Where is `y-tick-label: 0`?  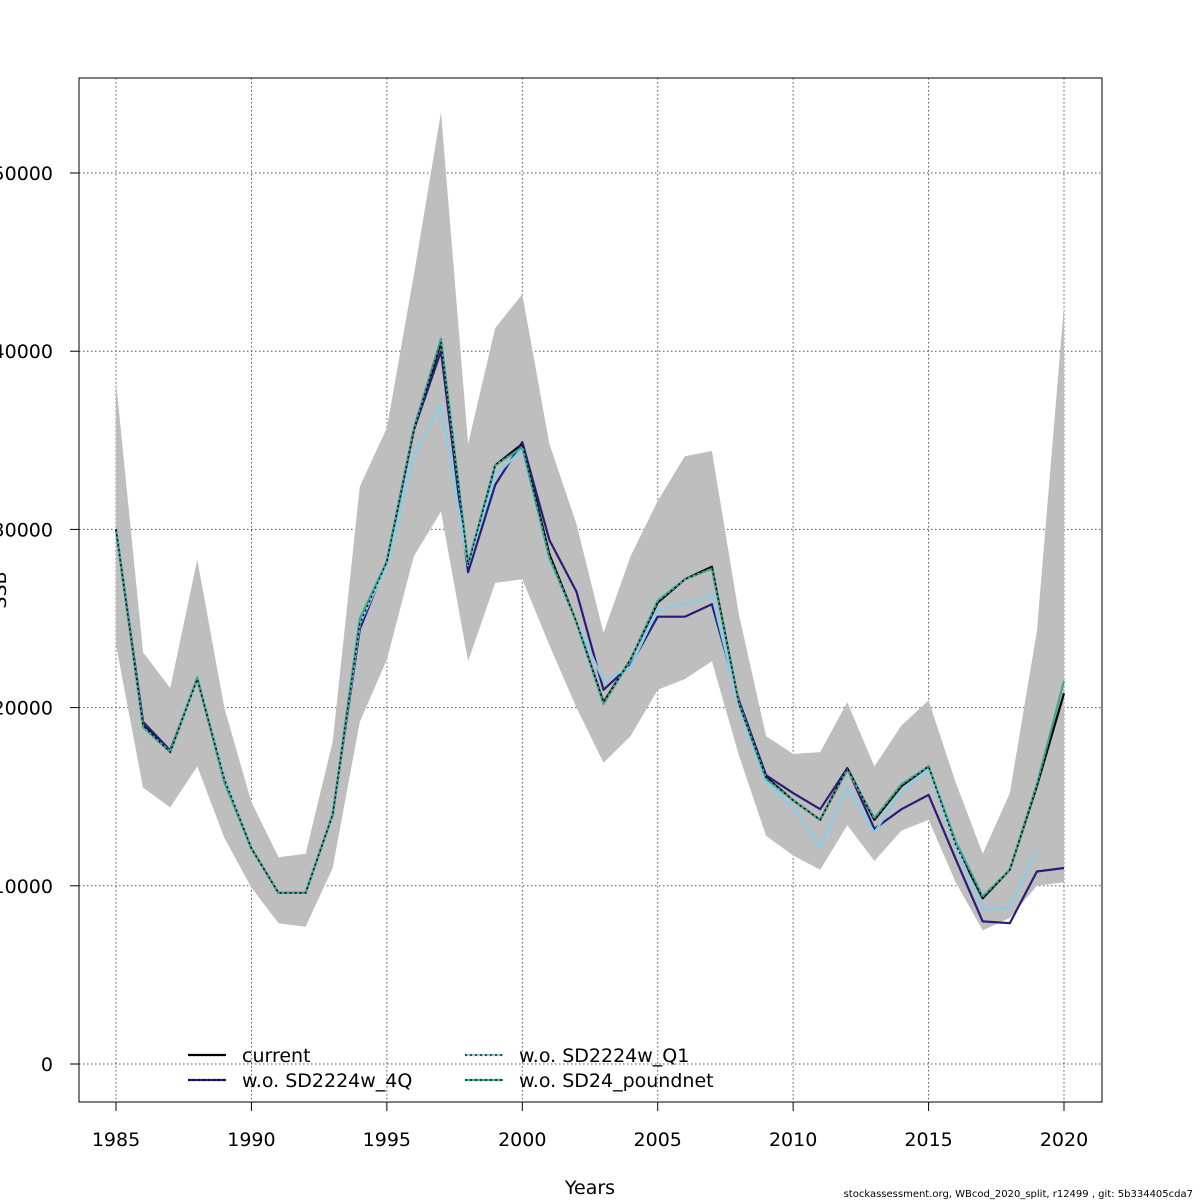
y-tick-label: 0 is located at coordinates (47, 1065).